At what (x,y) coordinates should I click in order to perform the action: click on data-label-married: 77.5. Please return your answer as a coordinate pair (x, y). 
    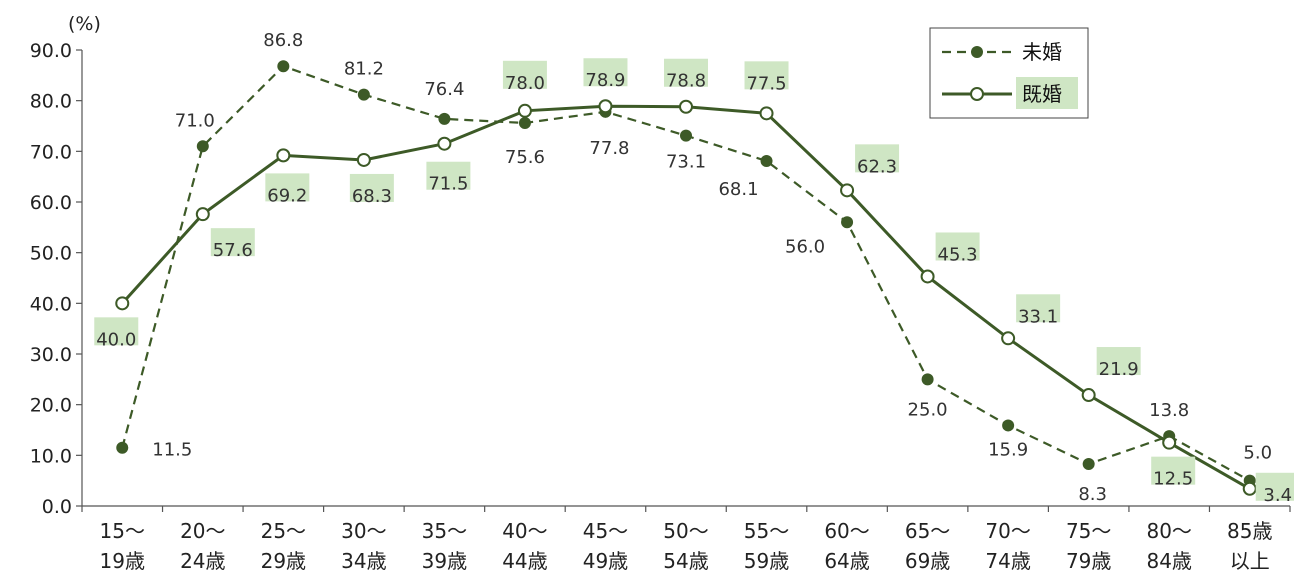
    Looking at the image, I should click on (766, 83).